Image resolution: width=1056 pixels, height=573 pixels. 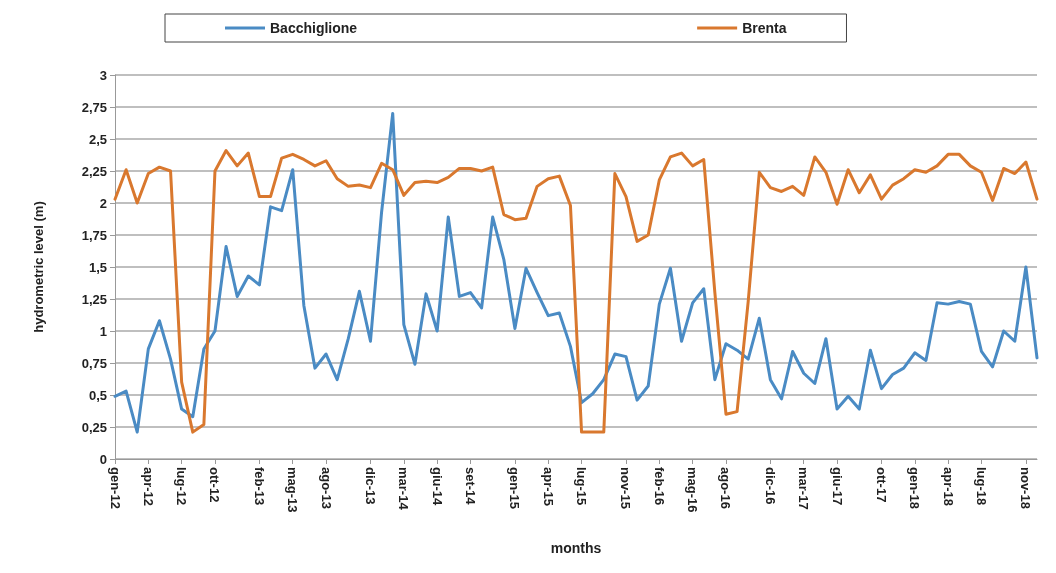 What do you see at coordinates (515, 488) in the screenshot?
I see `x-tick-label: gen-15` at bounding box center [515, 488].